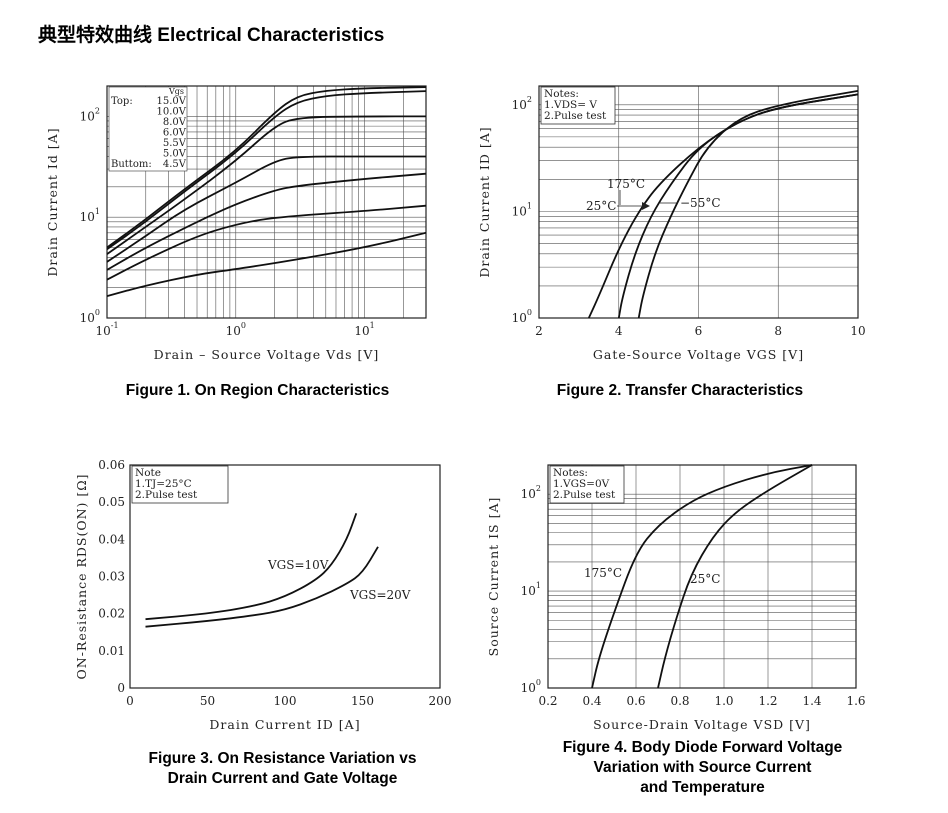  What do you see at coordinates (175, 154) in the screenshot?
I see `legend-label: 5.0V` at bounding box center [175, 154].